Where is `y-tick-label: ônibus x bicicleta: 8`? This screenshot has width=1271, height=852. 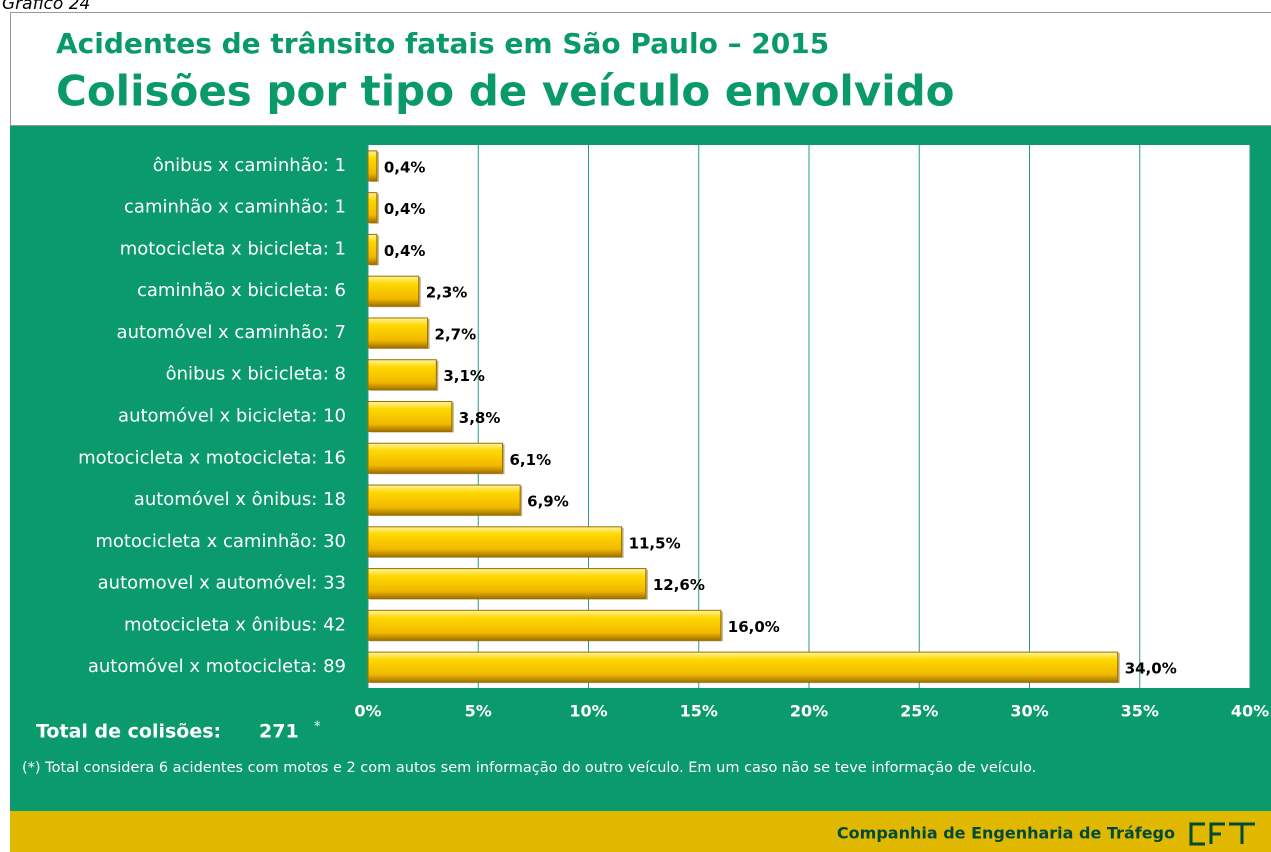
y-tick-label: ônibus x bicicleta: 8 is located at coordinates (256, 374).